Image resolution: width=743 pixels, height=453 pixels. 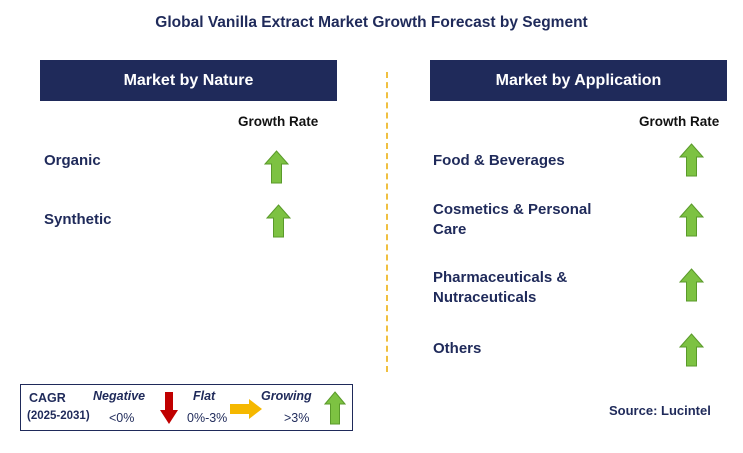 I want to click on red-down-arrow-icon, so click(x=169, y=408).